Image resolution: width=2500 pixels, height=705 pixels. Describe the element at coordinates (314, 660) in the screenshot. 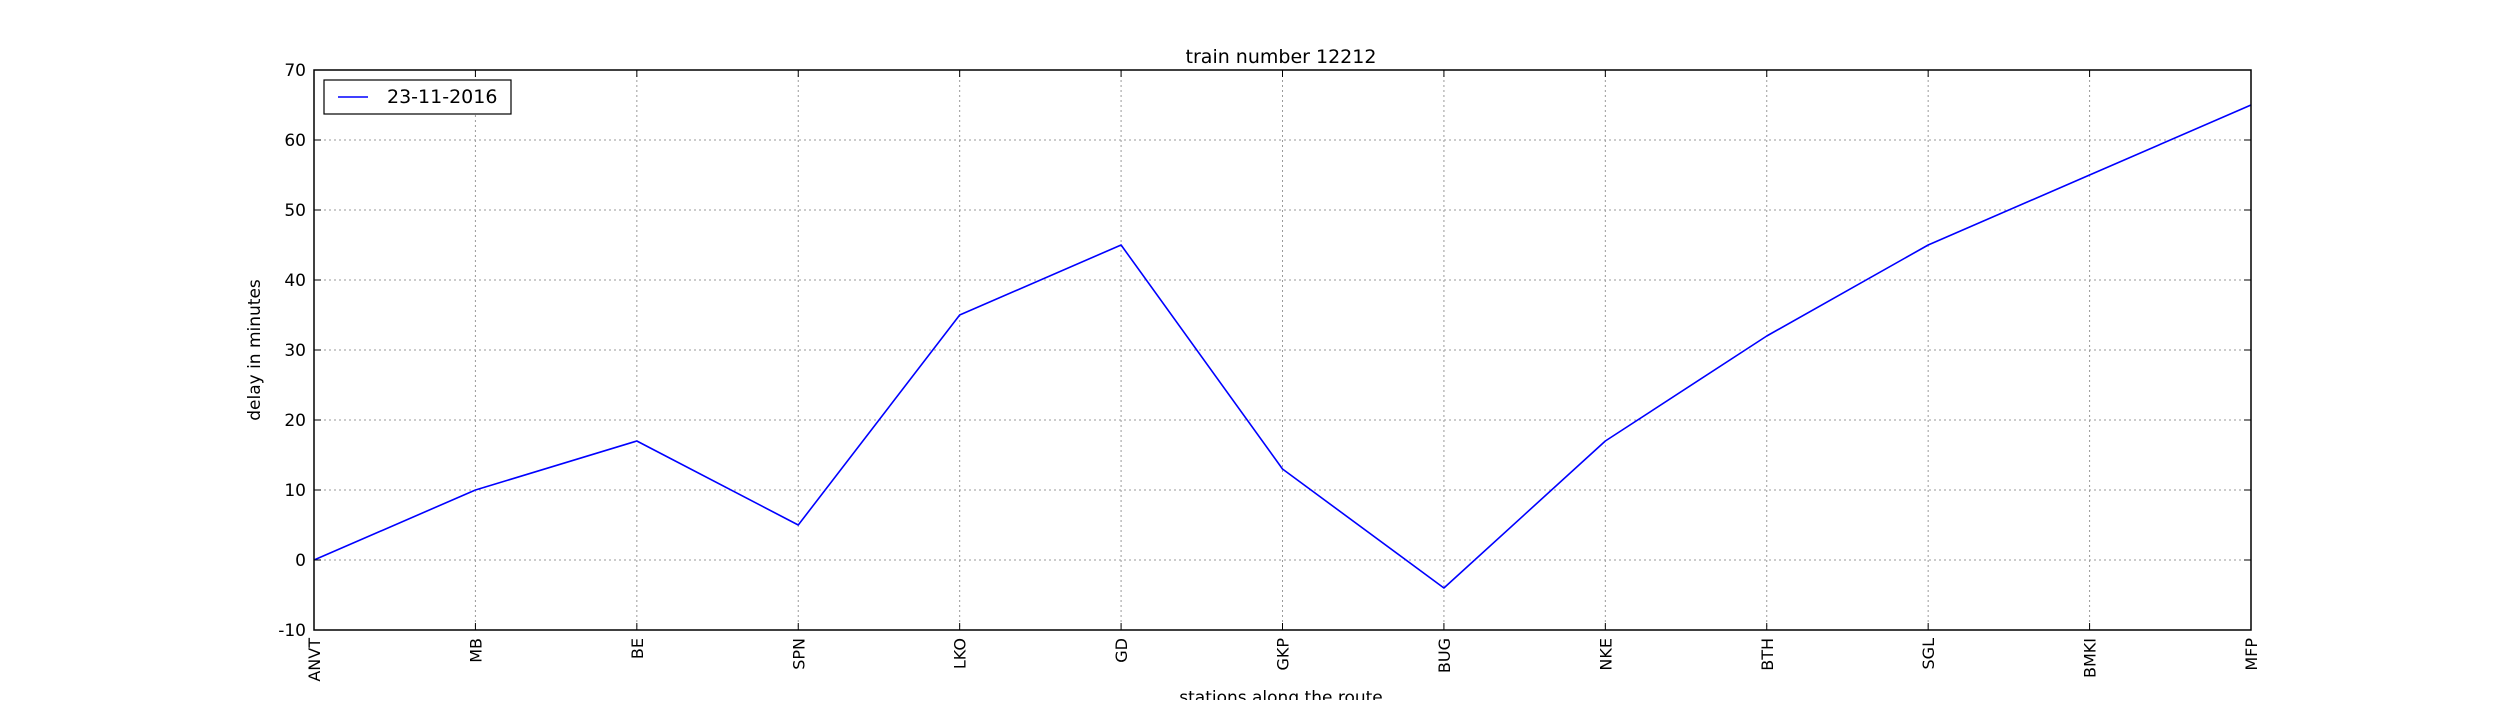

I see `x-tick-label: ANVT` at that location.